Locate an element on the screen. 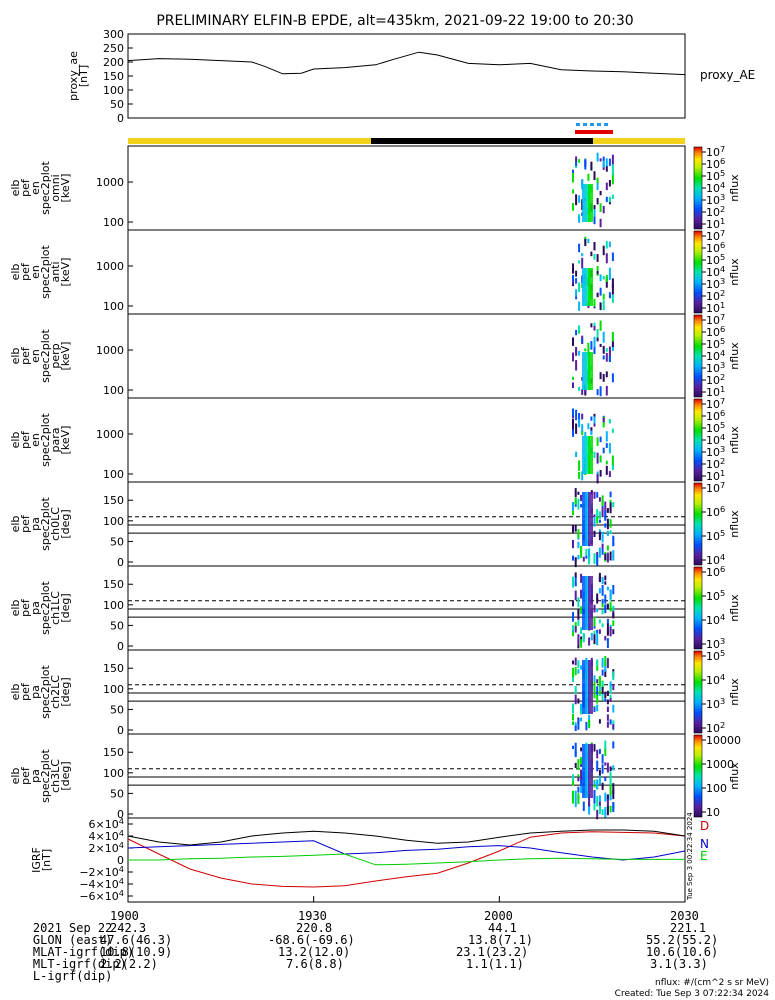 This screenshot has height=1000, width=775. y-axis-label: ch0LC is located at coordinates (55, 524).